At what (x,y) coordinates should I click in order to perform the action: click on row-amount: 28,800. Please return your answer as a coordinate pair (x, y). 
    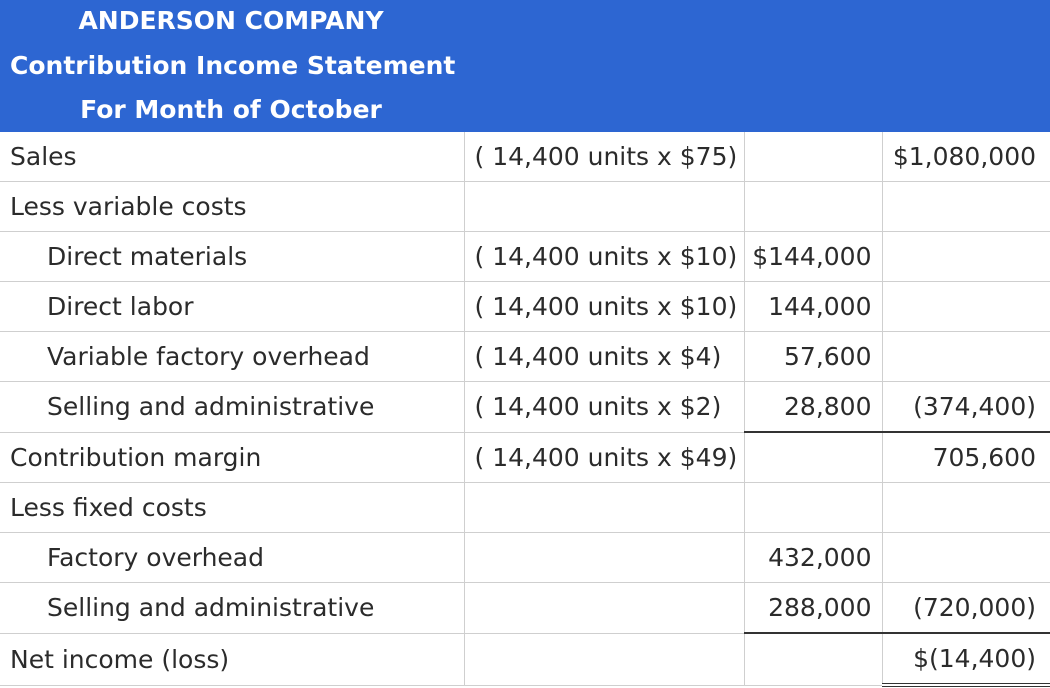
    Looking at the image, I should click on (813, 407).